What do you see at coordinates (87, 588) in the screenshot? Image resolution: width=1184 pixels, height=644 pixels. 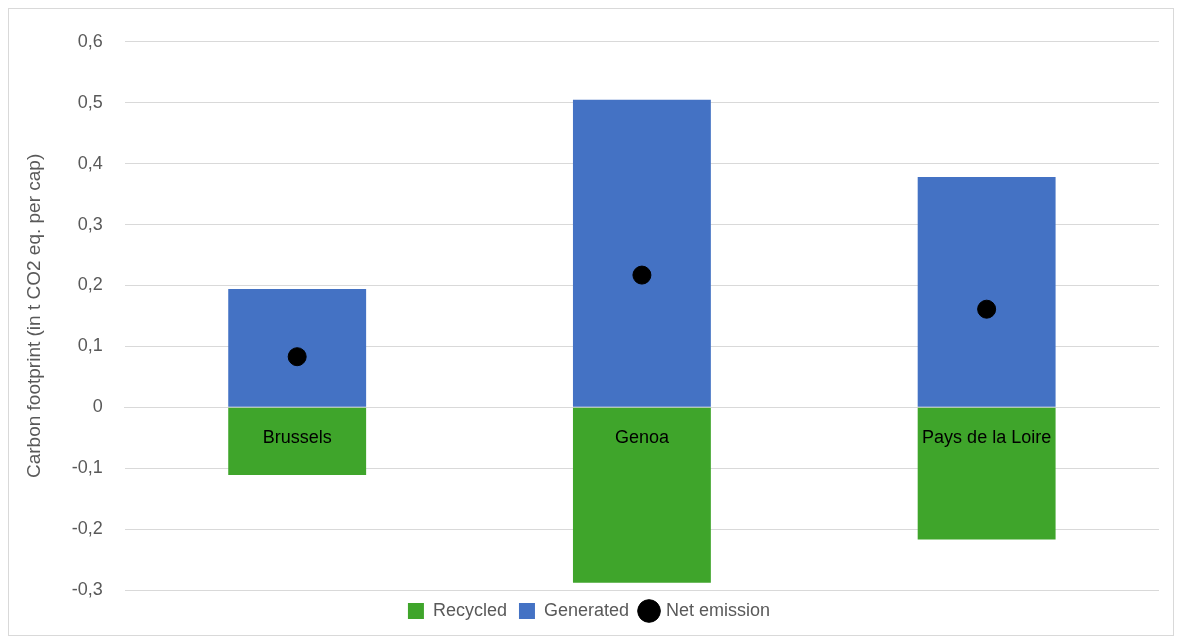 I see `y-tick-label: -0,3` at bounding box center [87, 588].